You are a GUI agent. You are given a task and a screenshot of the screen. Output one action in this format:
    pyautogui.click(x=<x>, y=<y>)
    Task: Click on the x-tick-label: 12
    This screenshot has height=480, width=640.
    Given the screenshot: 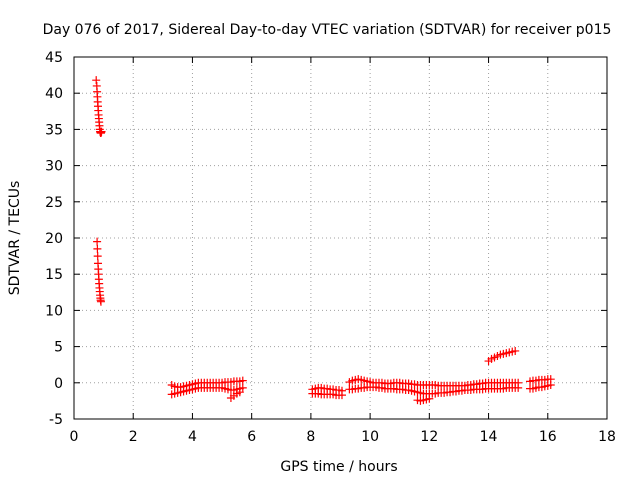 What is the action you would take?
    pyautogui.click(x=429, y=437)
    